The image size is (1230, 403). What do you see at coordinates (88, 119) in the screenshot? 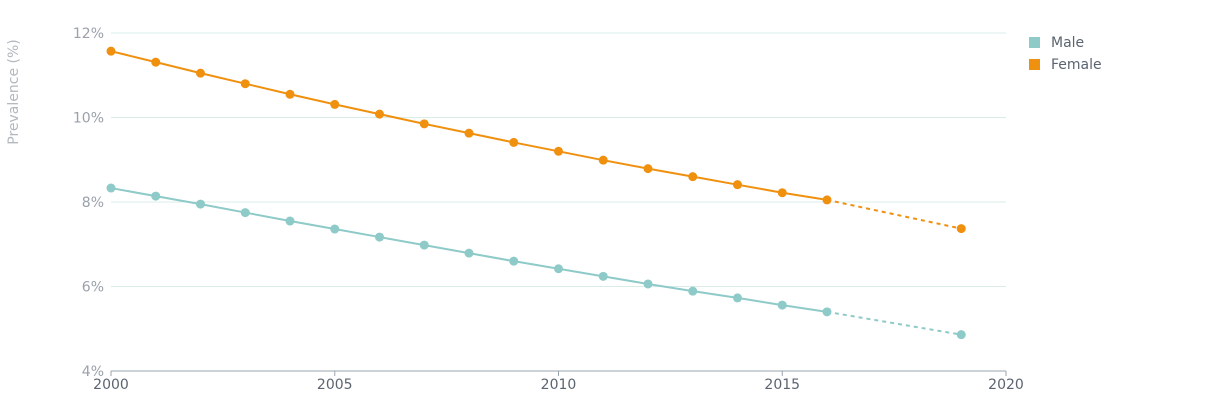
I see `y-tick-label: 10%` at bounding box center [88, 119].